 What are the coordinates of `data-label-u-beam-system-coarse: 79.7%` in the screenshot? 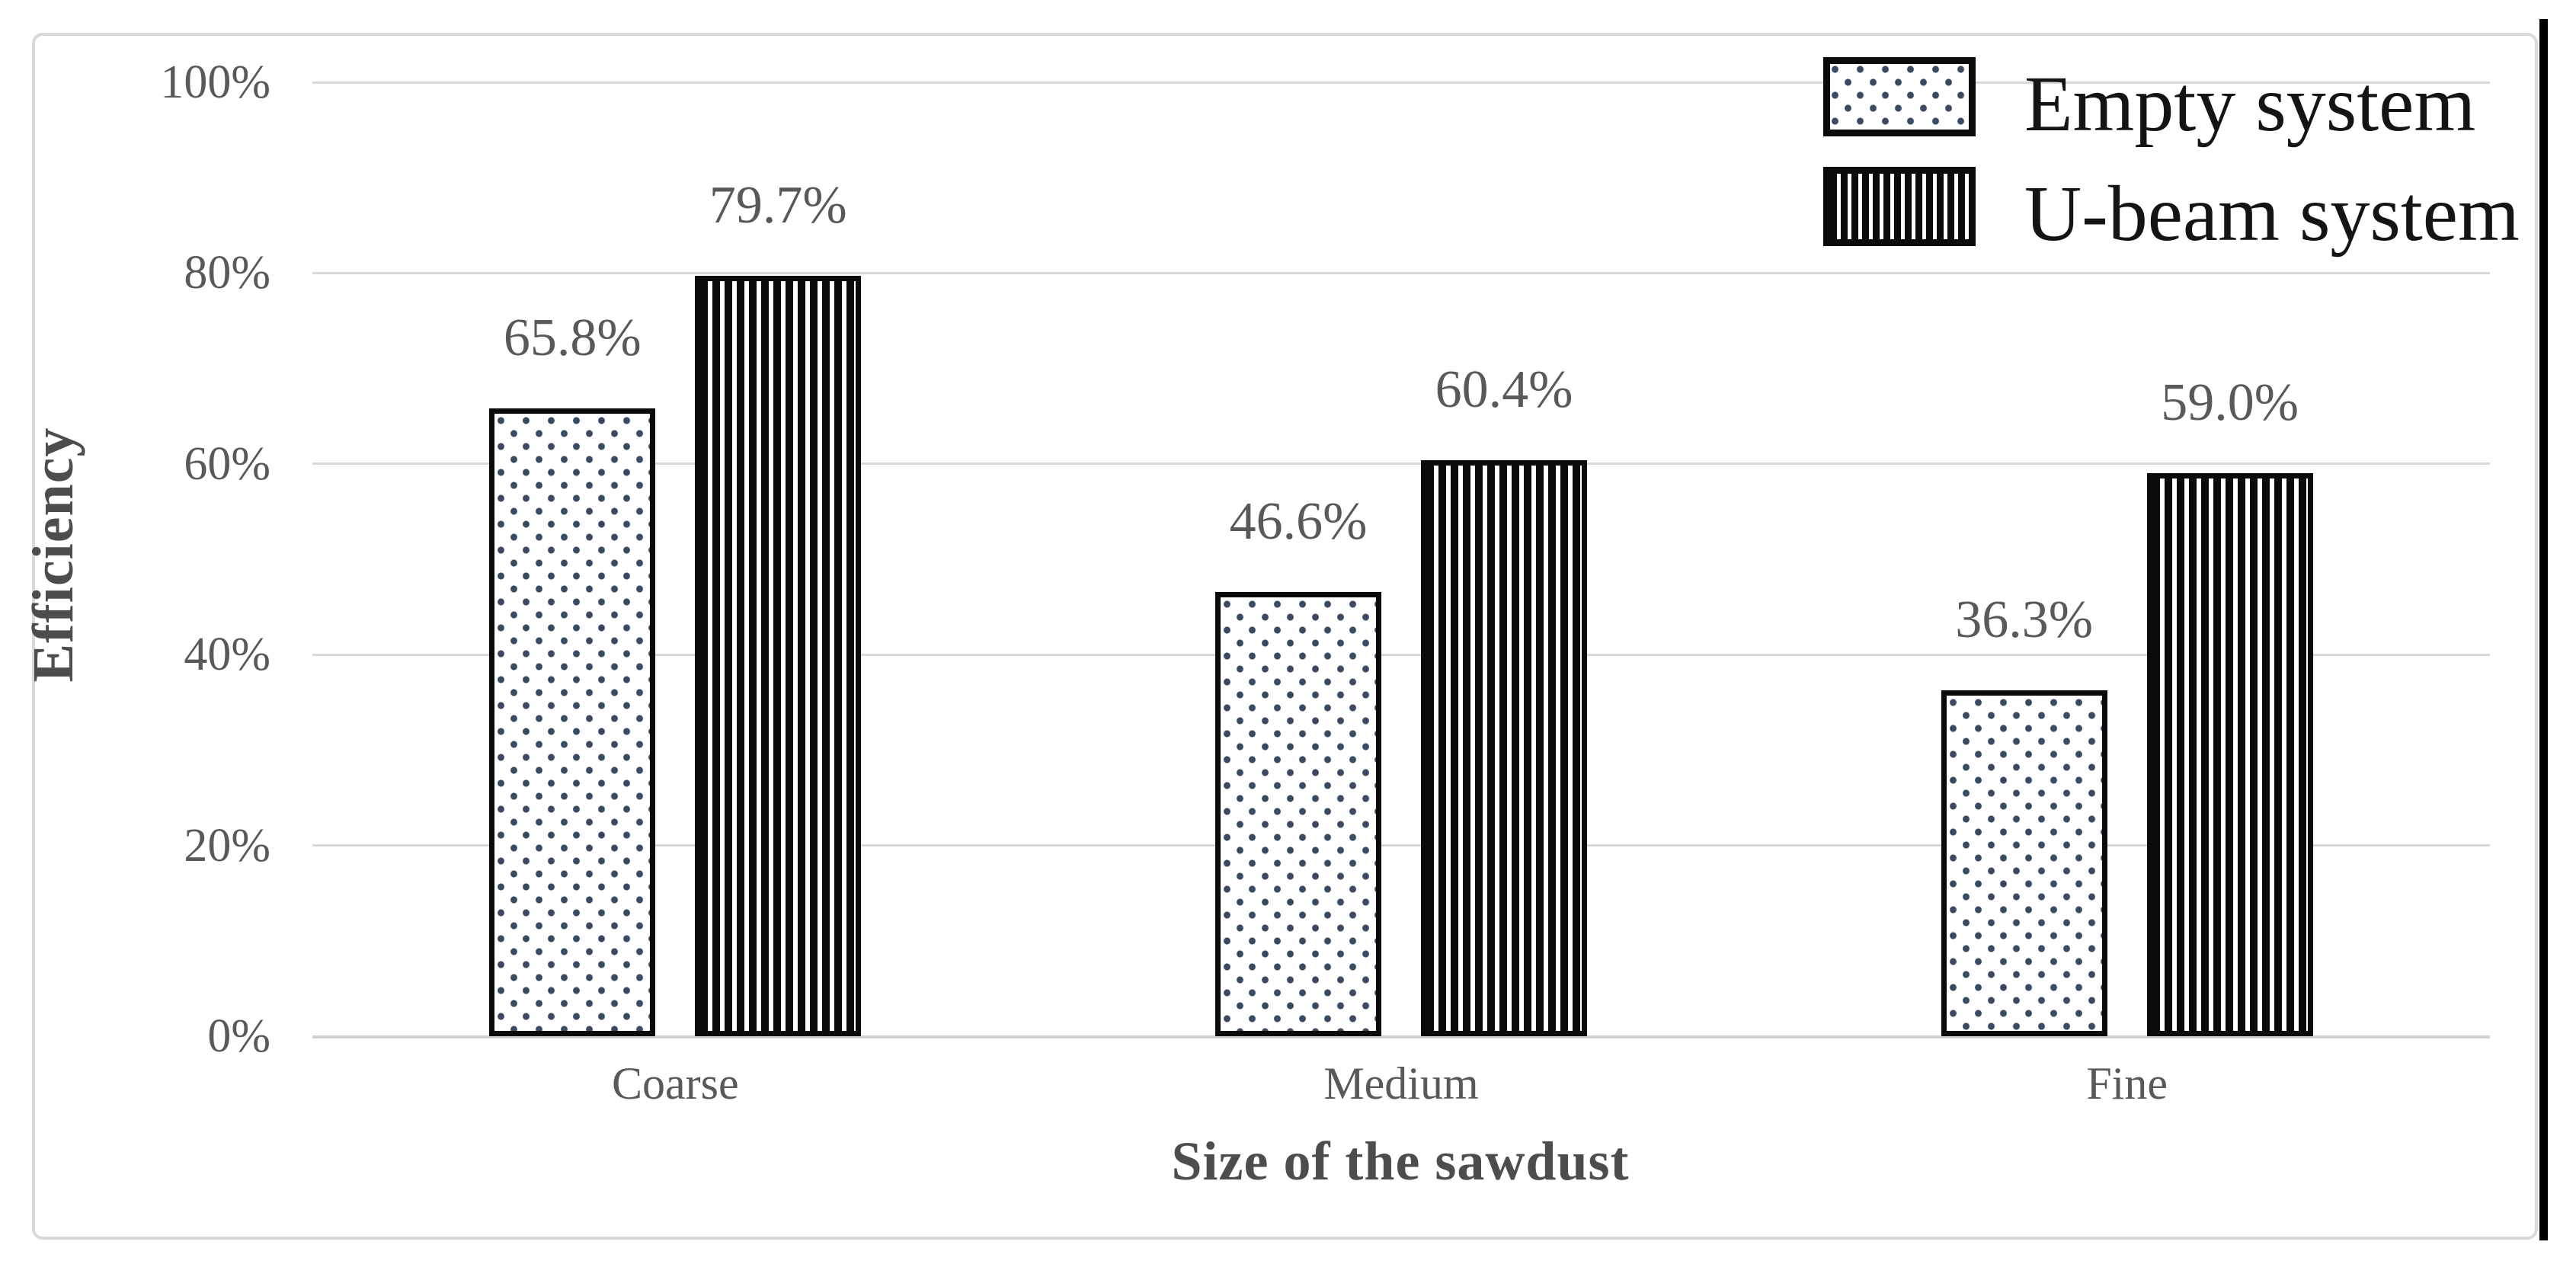 It's located at (778, 205).